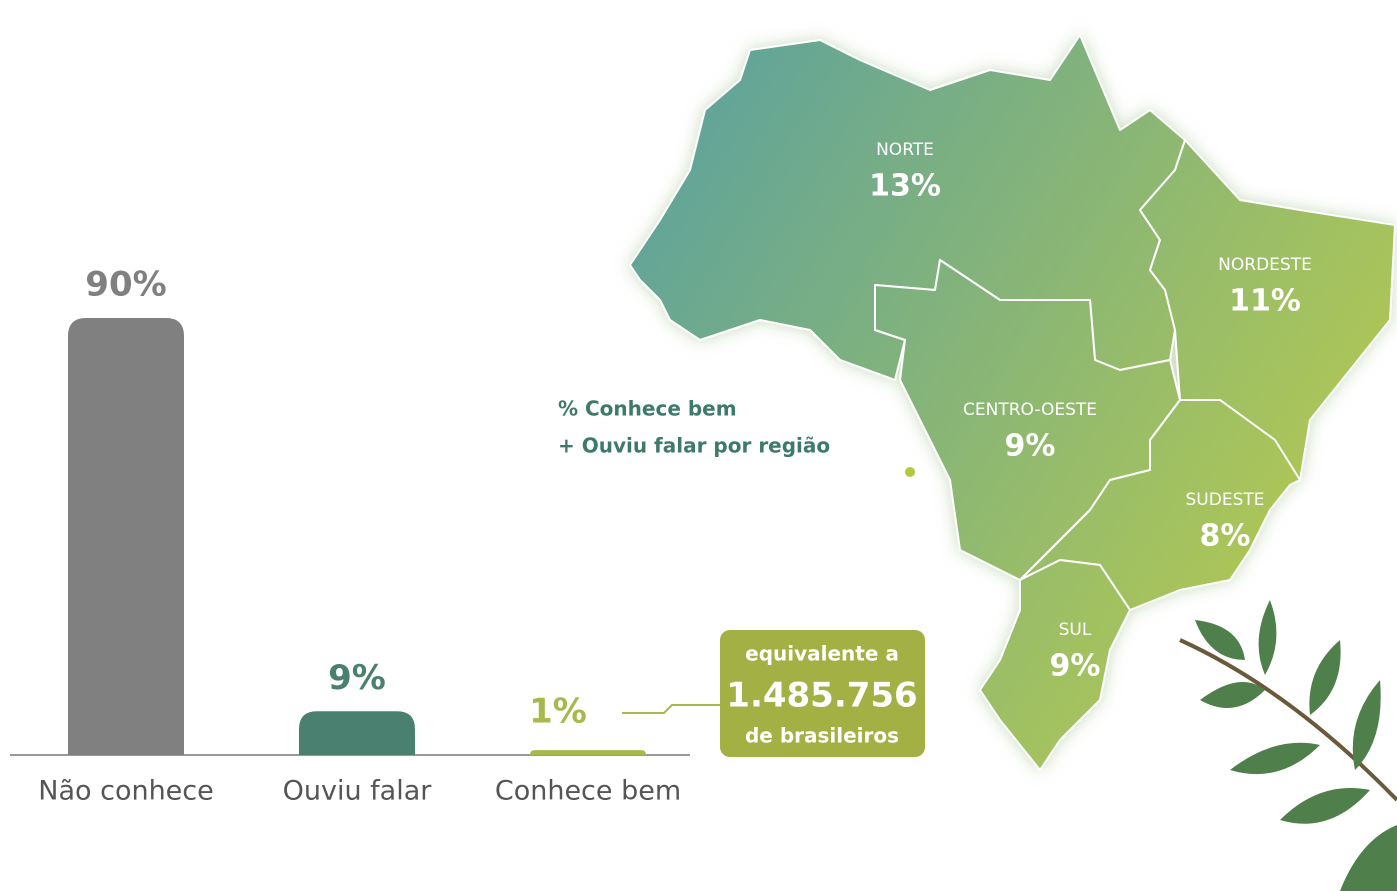 The width and height of the screenshot is (1397, 891). I want to click on bar-value-label: 9%, so click(357, 678).